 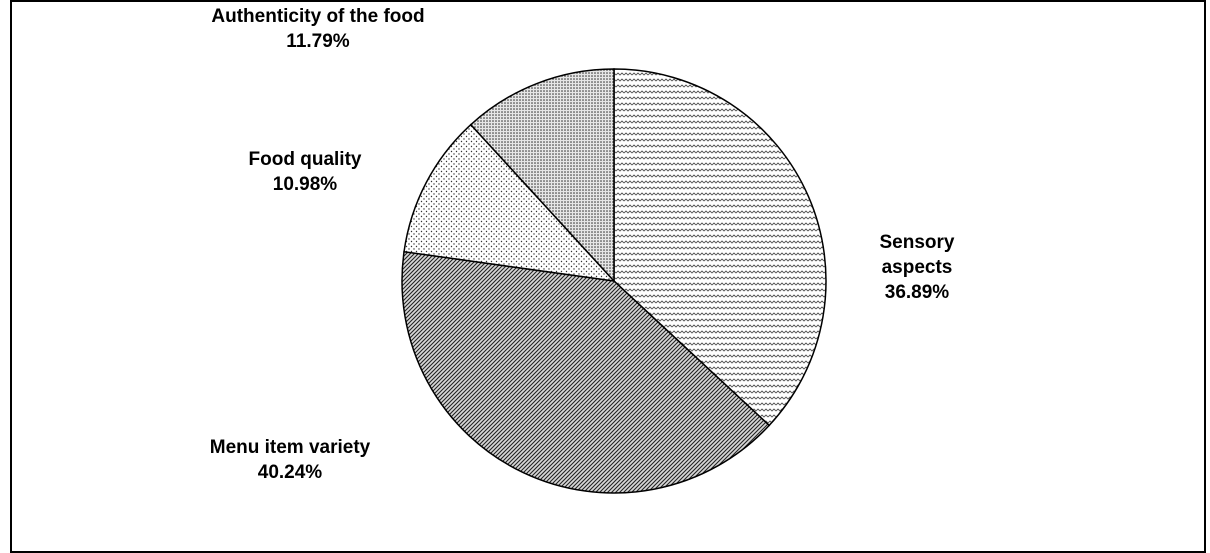 What do you see at coordinates (290, 447) in the screenshot?
I see `slice-category-label: Menu item variety` at bounding box center [290, 447].